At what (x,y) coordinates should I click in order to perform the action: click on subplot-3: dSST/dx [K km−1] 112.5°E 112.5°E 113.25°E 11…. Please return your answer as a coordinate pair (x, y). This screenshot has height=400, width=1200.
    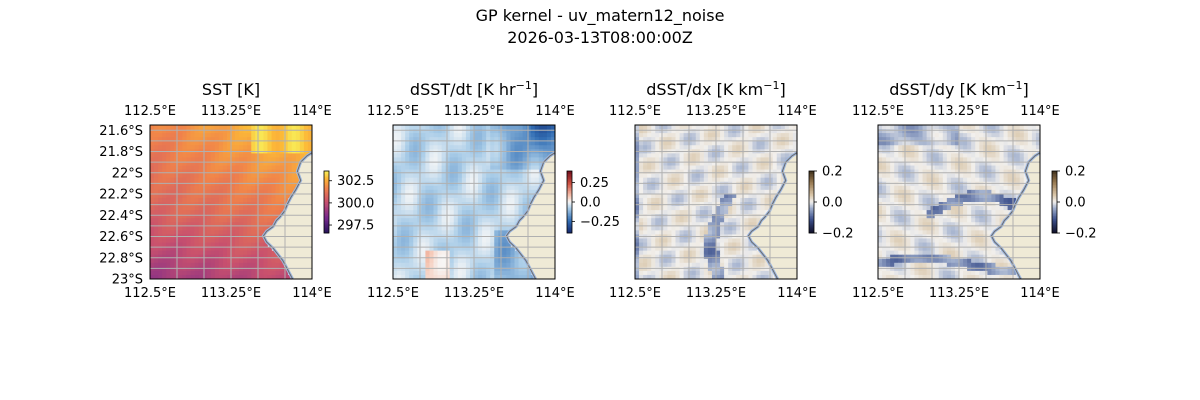
    Looking at the image, I should click on (731, 190).